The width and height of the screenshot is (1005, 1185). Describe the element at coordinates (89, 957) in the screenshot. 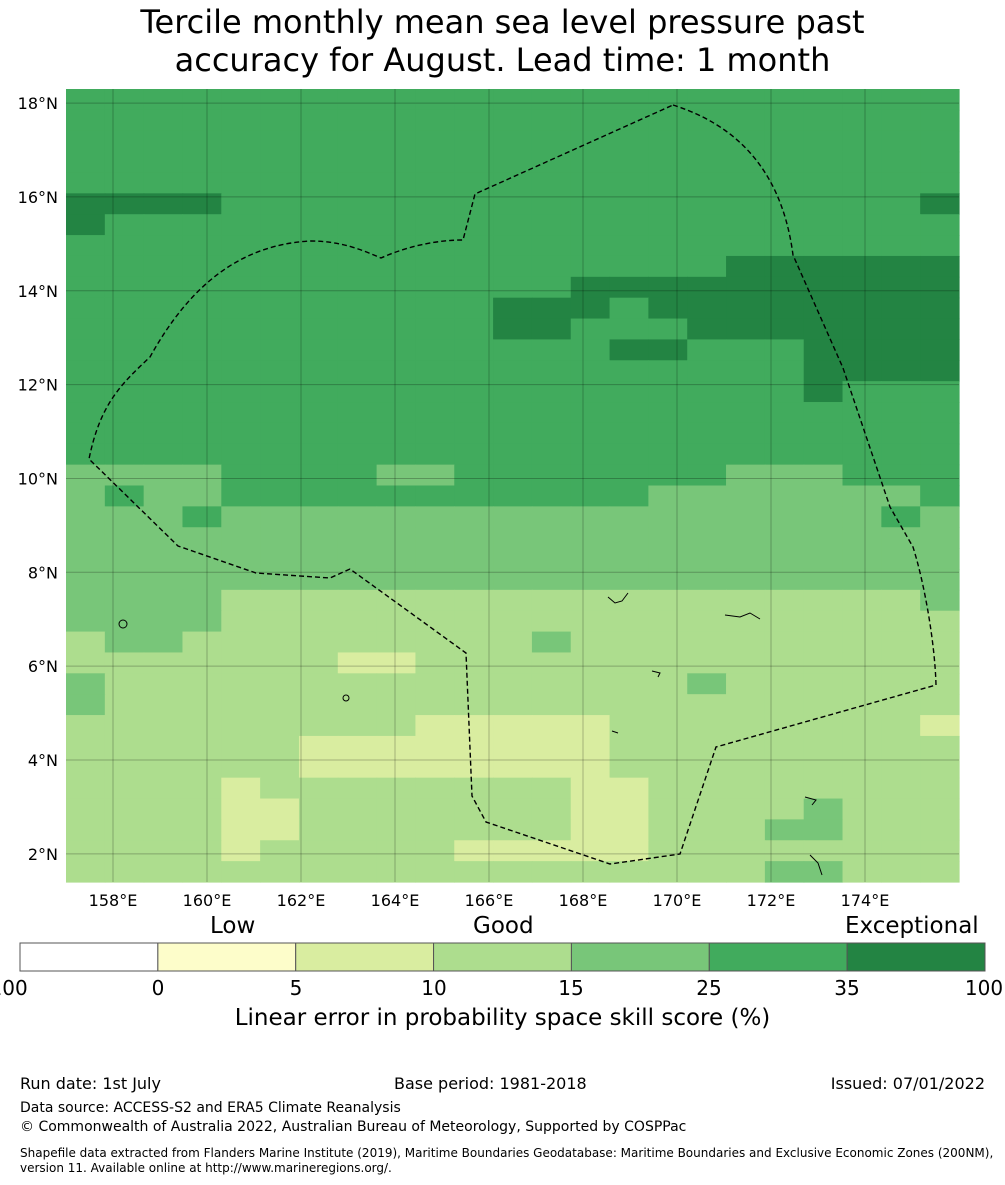

I see `colorbar-block` at that location.